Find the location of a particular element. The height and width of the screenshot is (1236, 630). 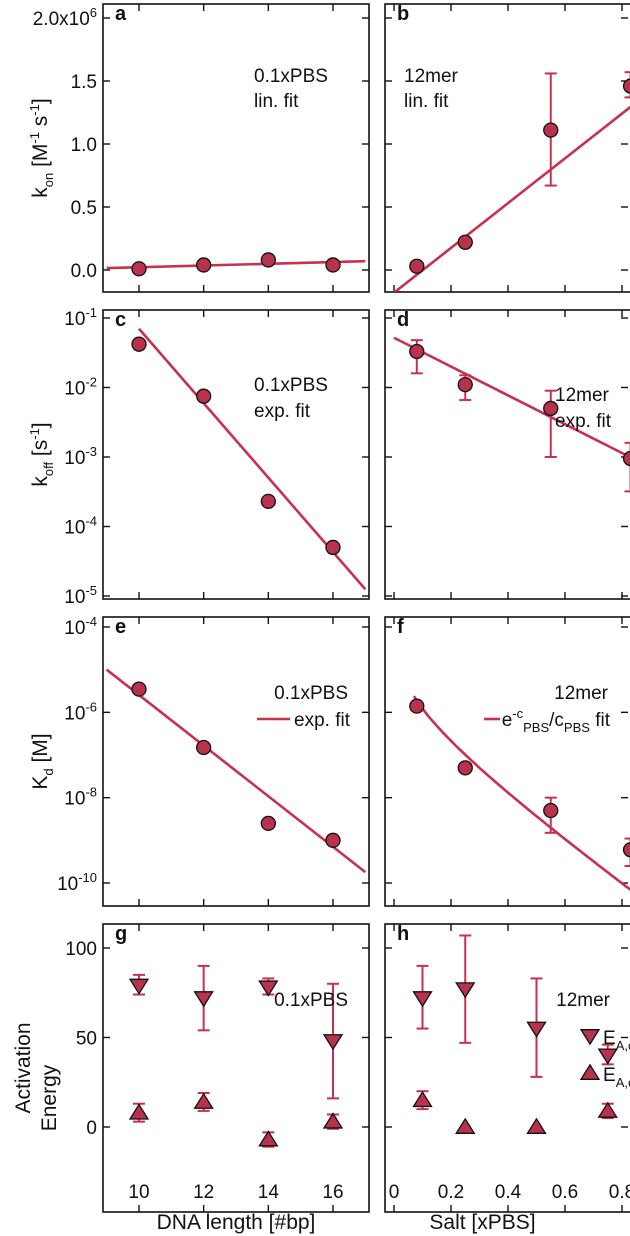

panel-a-label: a is located at coordinates (121, 14).